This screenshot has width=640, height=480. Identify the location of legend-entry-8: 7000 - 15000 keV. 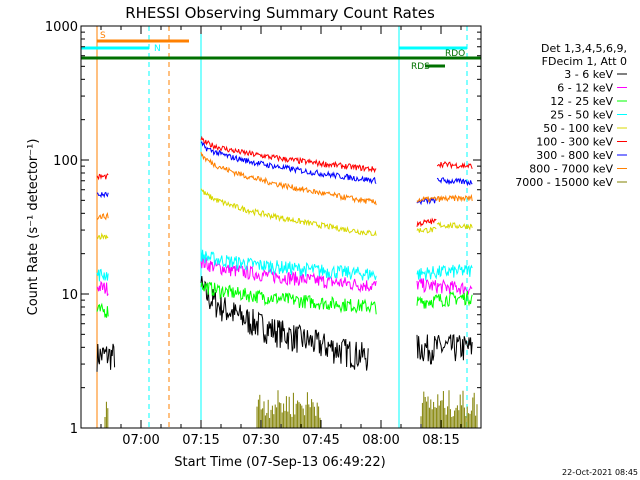
(564, 182).